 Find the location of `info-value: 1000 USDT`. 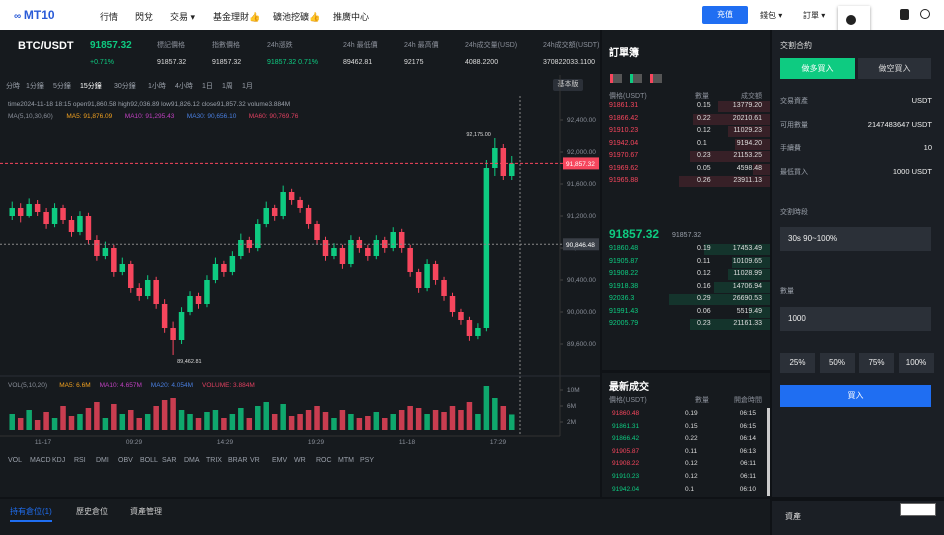

info-value: 1000 USDT is located at coordinates (912, 171).